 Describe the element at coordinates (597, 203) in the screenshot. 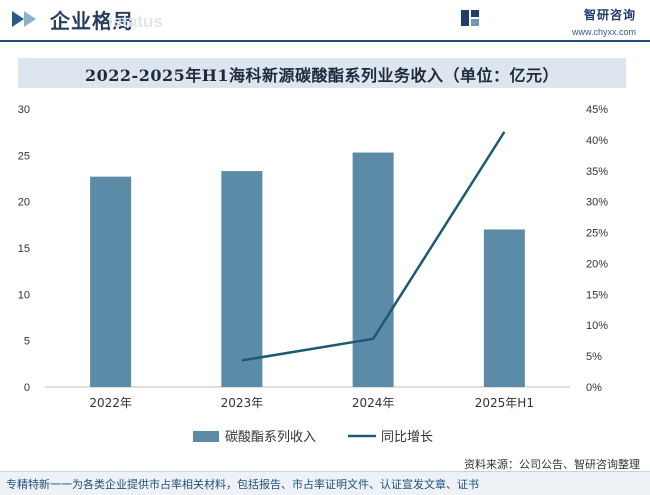

I see `y-right-tick-label: 30%` at that location.